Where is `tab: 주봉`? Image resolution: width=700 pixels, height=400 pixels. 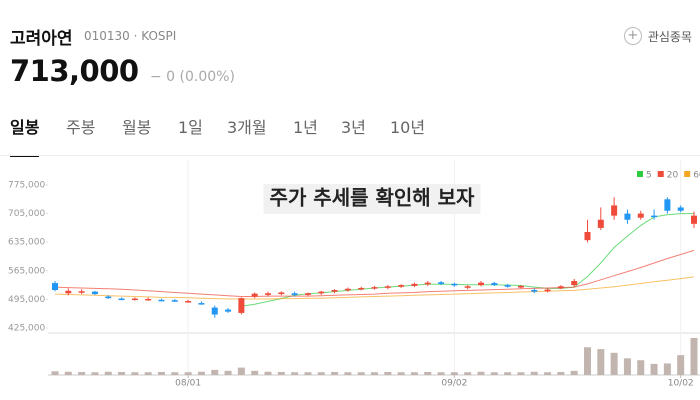 tab: 주봉 is located at coordinates (81, 127).